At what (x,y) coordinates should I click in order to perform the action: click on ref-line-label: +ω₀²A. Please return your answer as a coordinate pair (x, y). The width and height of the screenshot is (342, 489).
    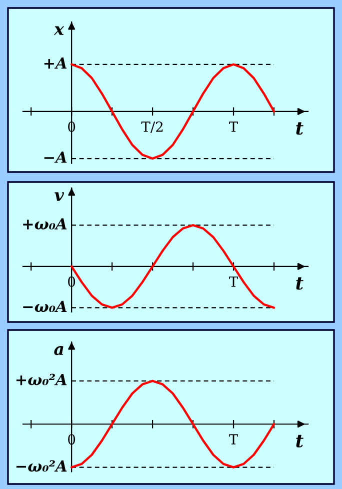
    Looking at the image, I should click on (41, 380).